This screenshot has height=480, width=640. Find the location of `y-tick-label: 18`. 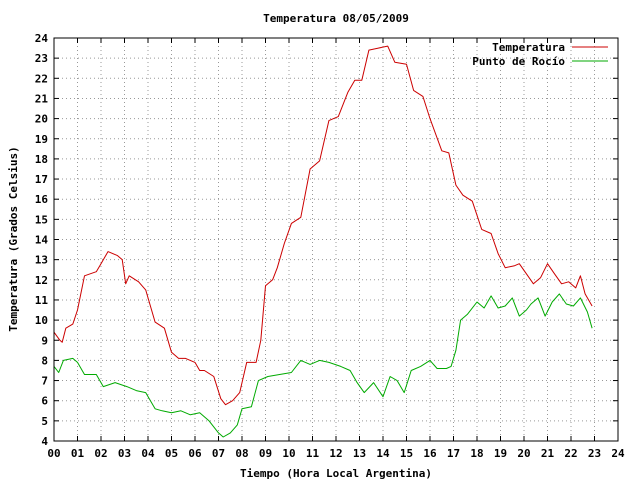

y-tick-label: 18 is located at coordinates (41, 159).